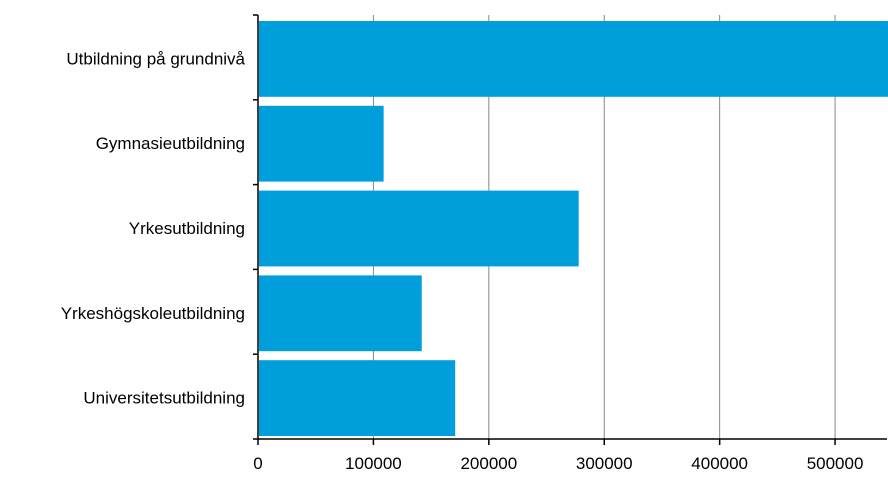 This screenshot has height=493, width=888. Describe the element at coordinates (153, 313) in the screenshot. I see `category-label-3: Yrkeshögskoleutbildning` at that location.